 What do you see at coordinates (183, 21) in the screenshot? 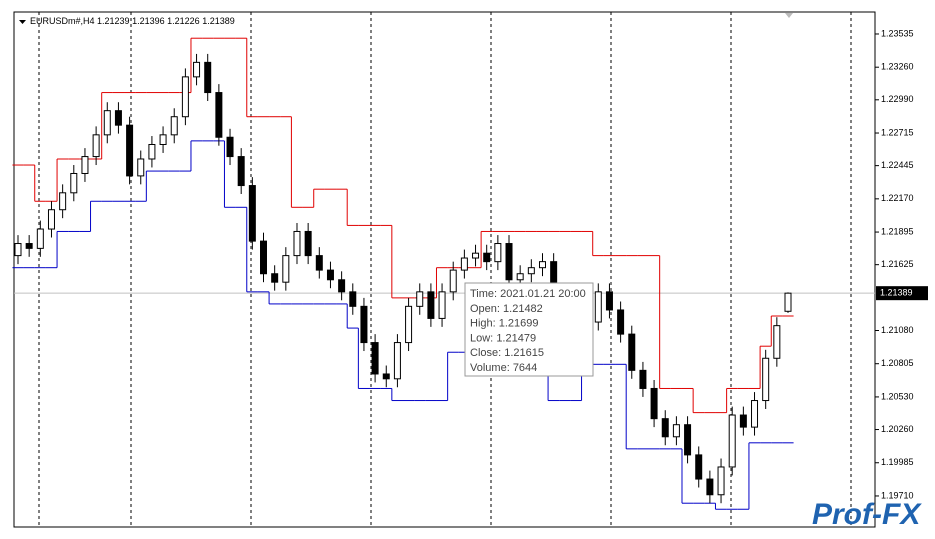
I see `header-low: 1.21226` at bounding box center [183, 21].